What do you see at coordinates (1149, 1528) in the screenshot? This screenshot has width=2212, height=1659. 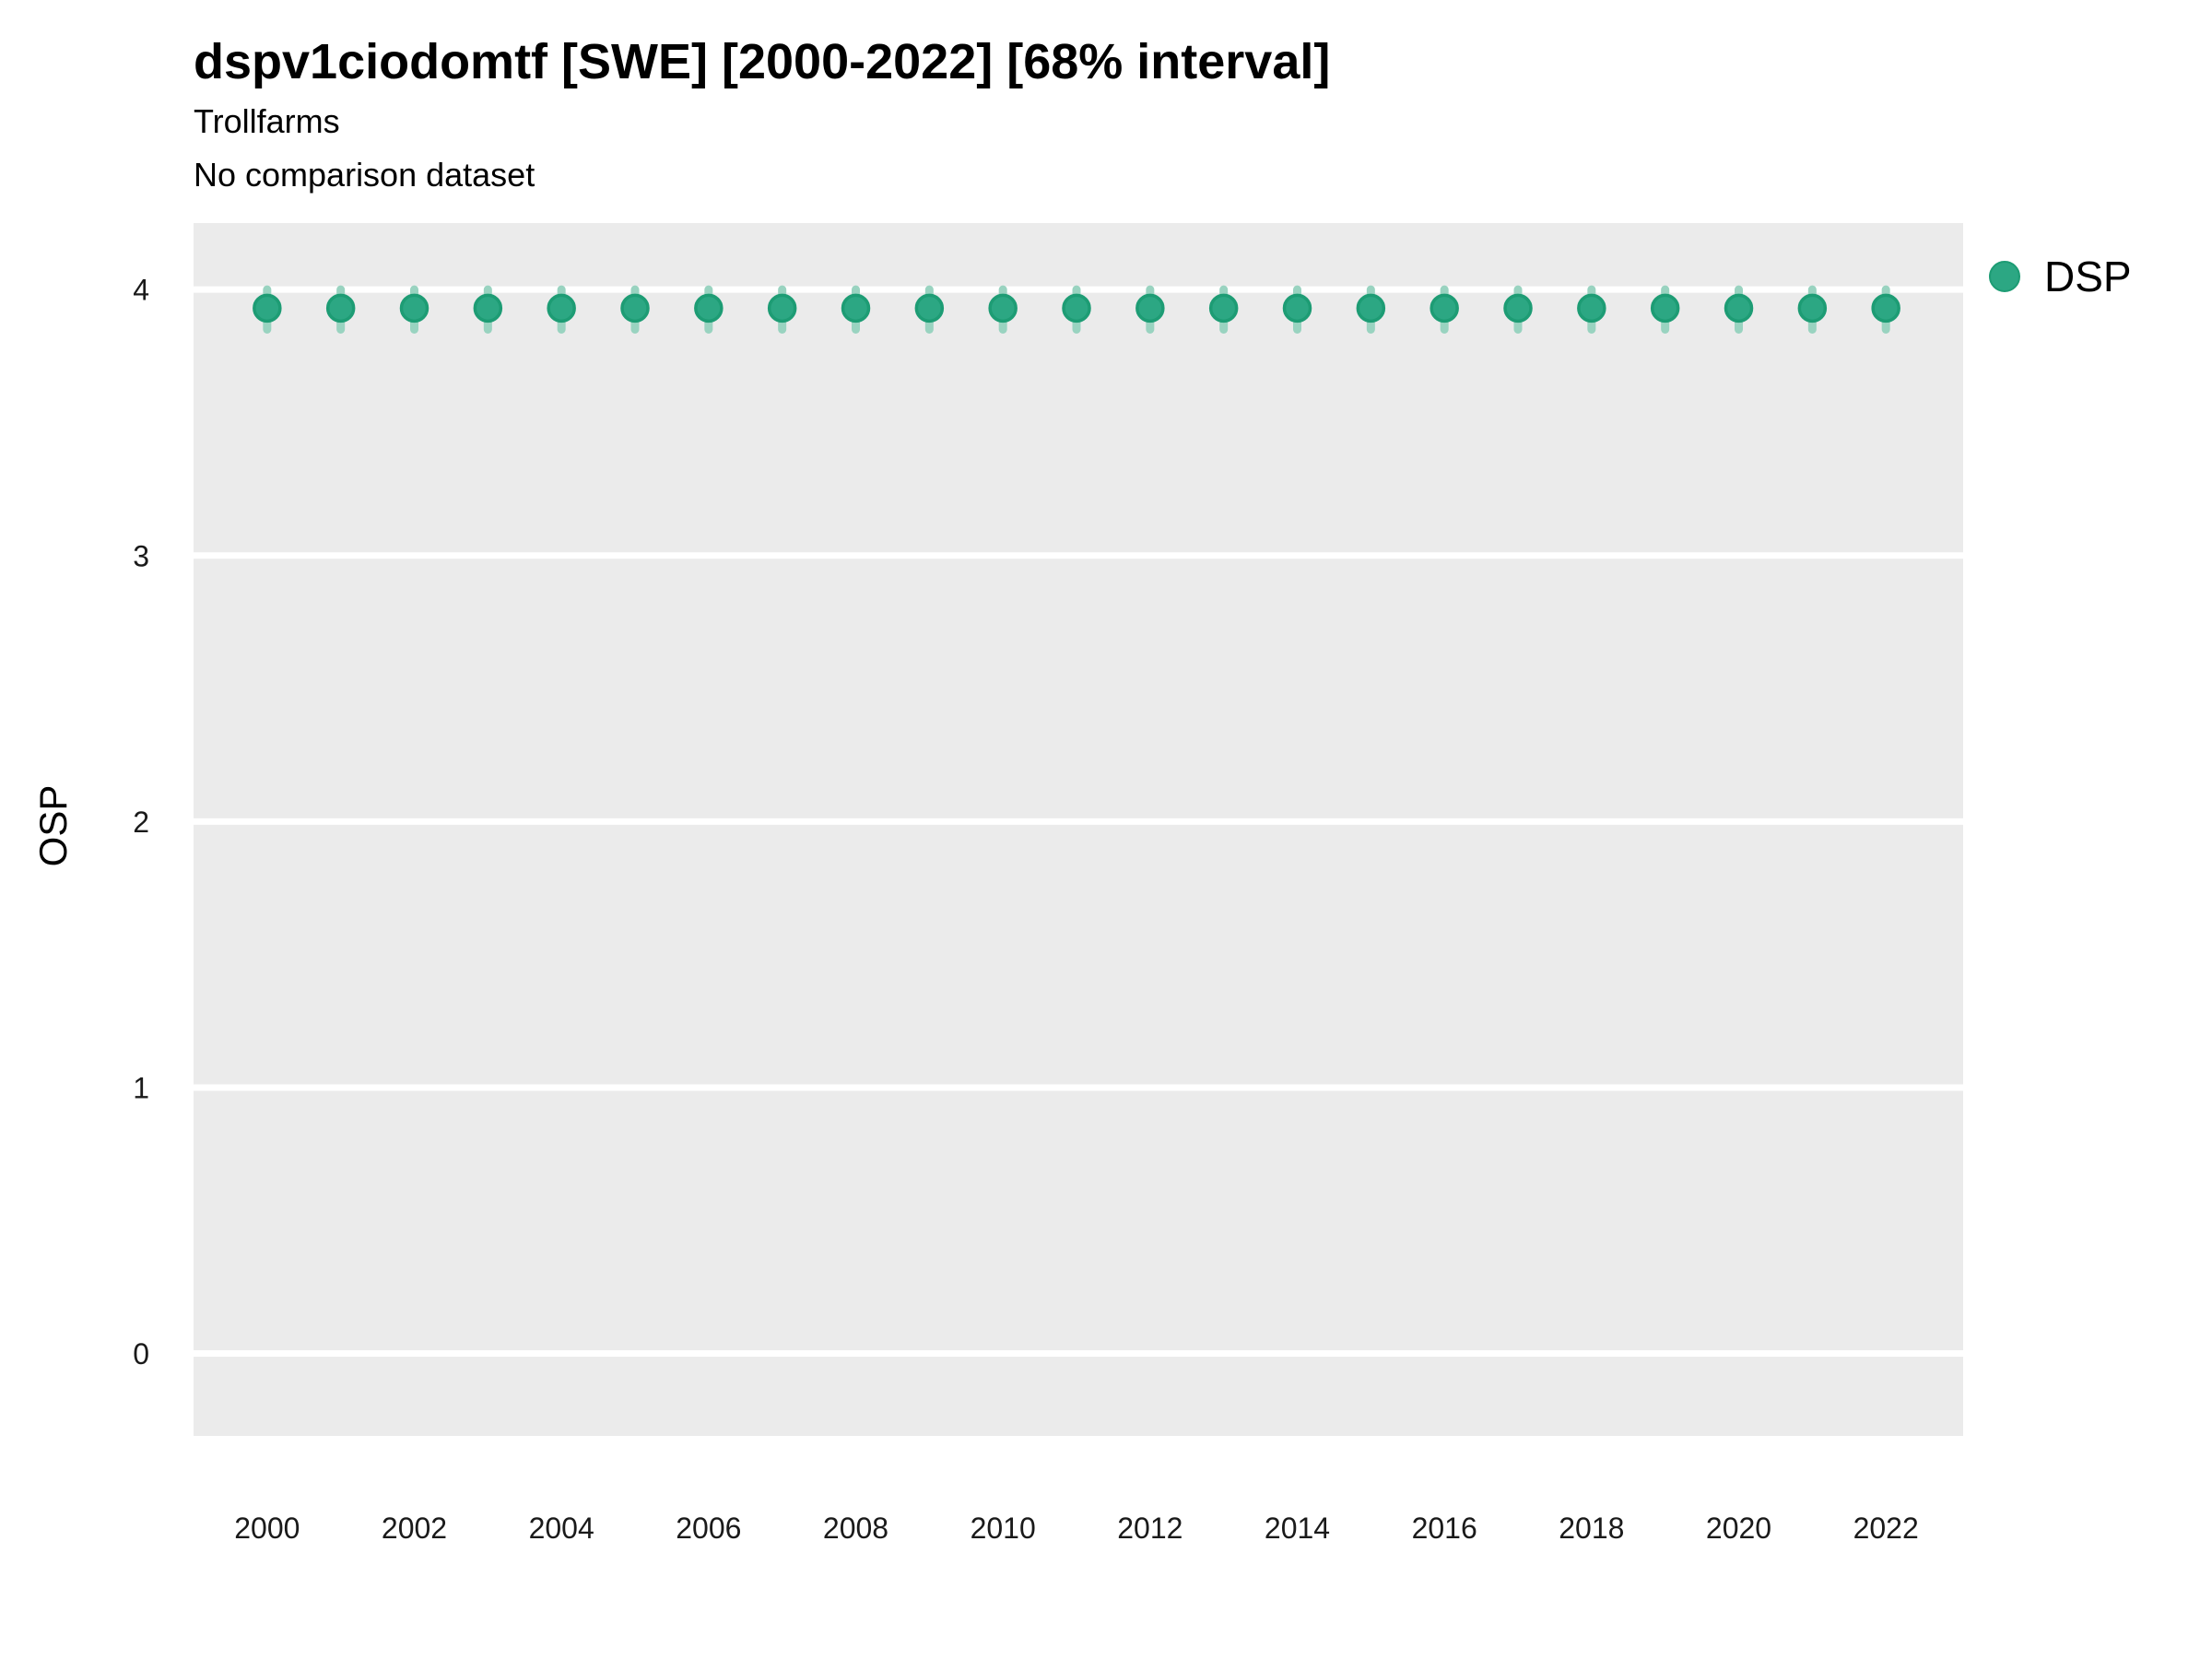 I see `x-tick-label: 2012` at bounding box center [1149, 1528].